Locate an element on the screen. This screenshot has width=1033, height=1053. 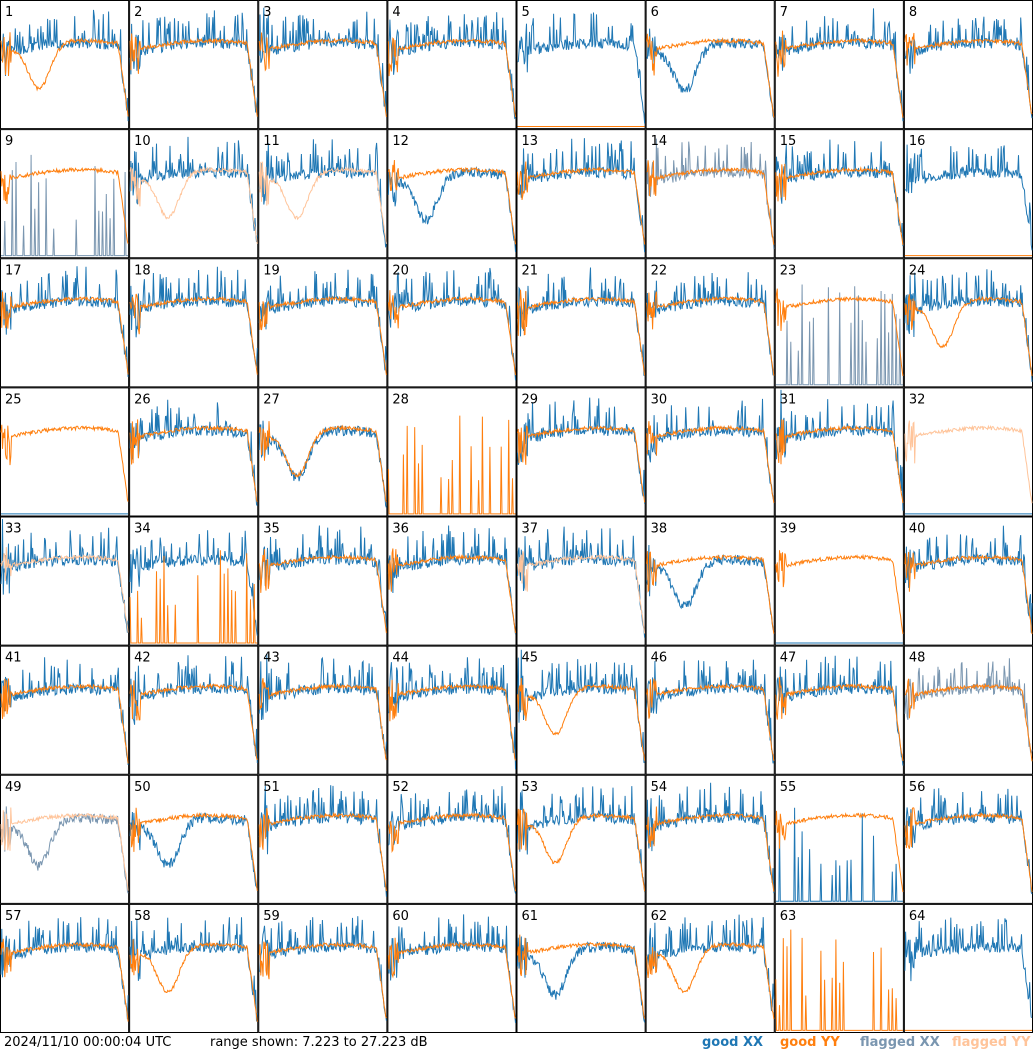
panel-62: 62 is located at coordinates (710, 968).